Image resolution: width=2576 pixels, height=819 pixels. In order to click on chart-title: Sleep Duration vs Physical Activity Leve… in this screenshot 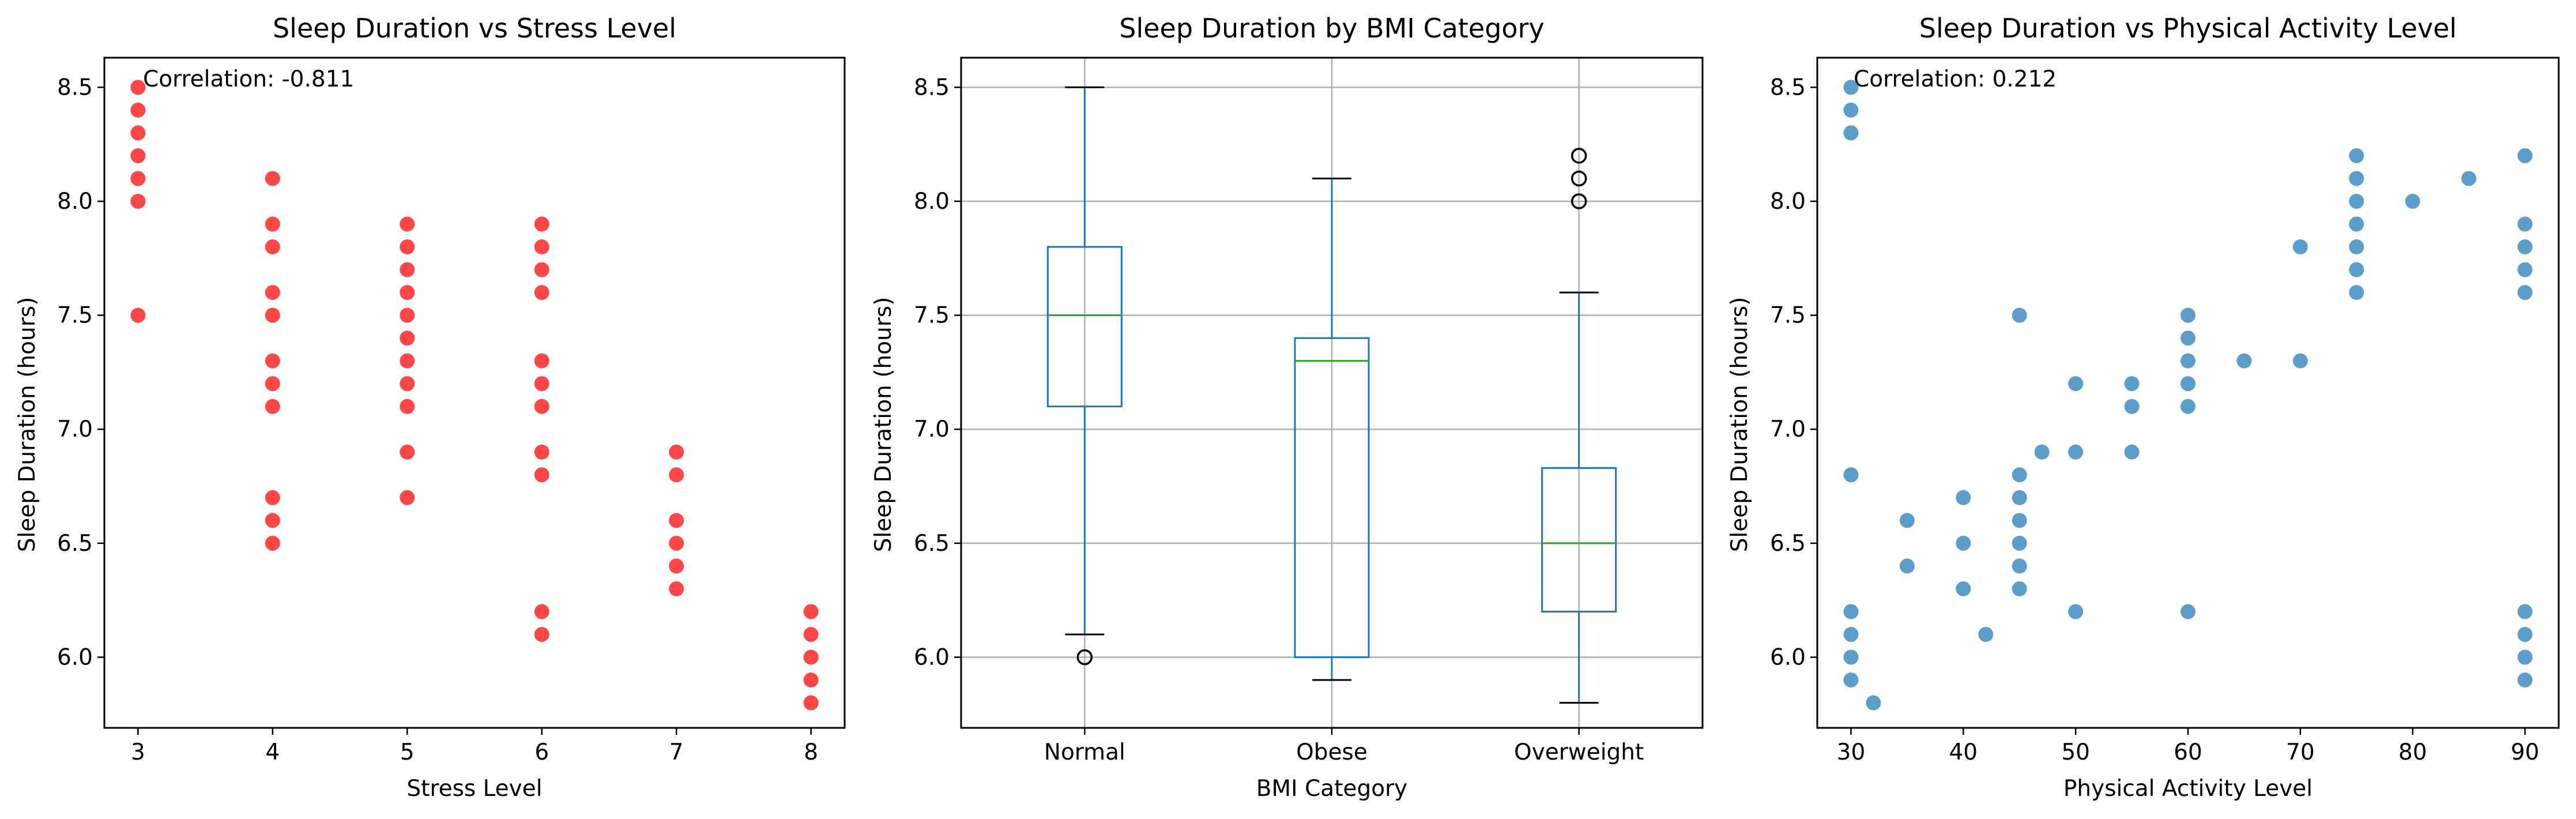, I will do `click(2188, 28)`.